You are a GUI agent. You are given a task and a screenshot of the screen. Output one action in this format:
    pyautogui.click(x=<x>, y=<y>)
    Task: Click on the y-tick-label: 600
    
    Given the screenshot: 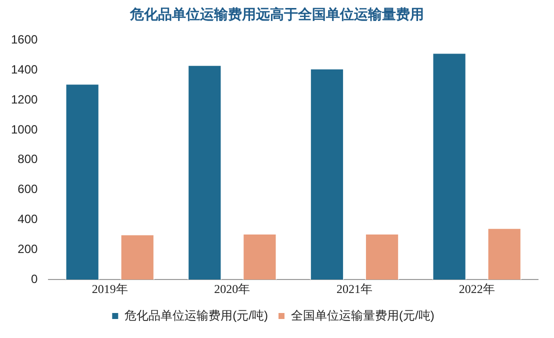 What is the action you would take?
    pyautogui.click(x=28, y=189)
    